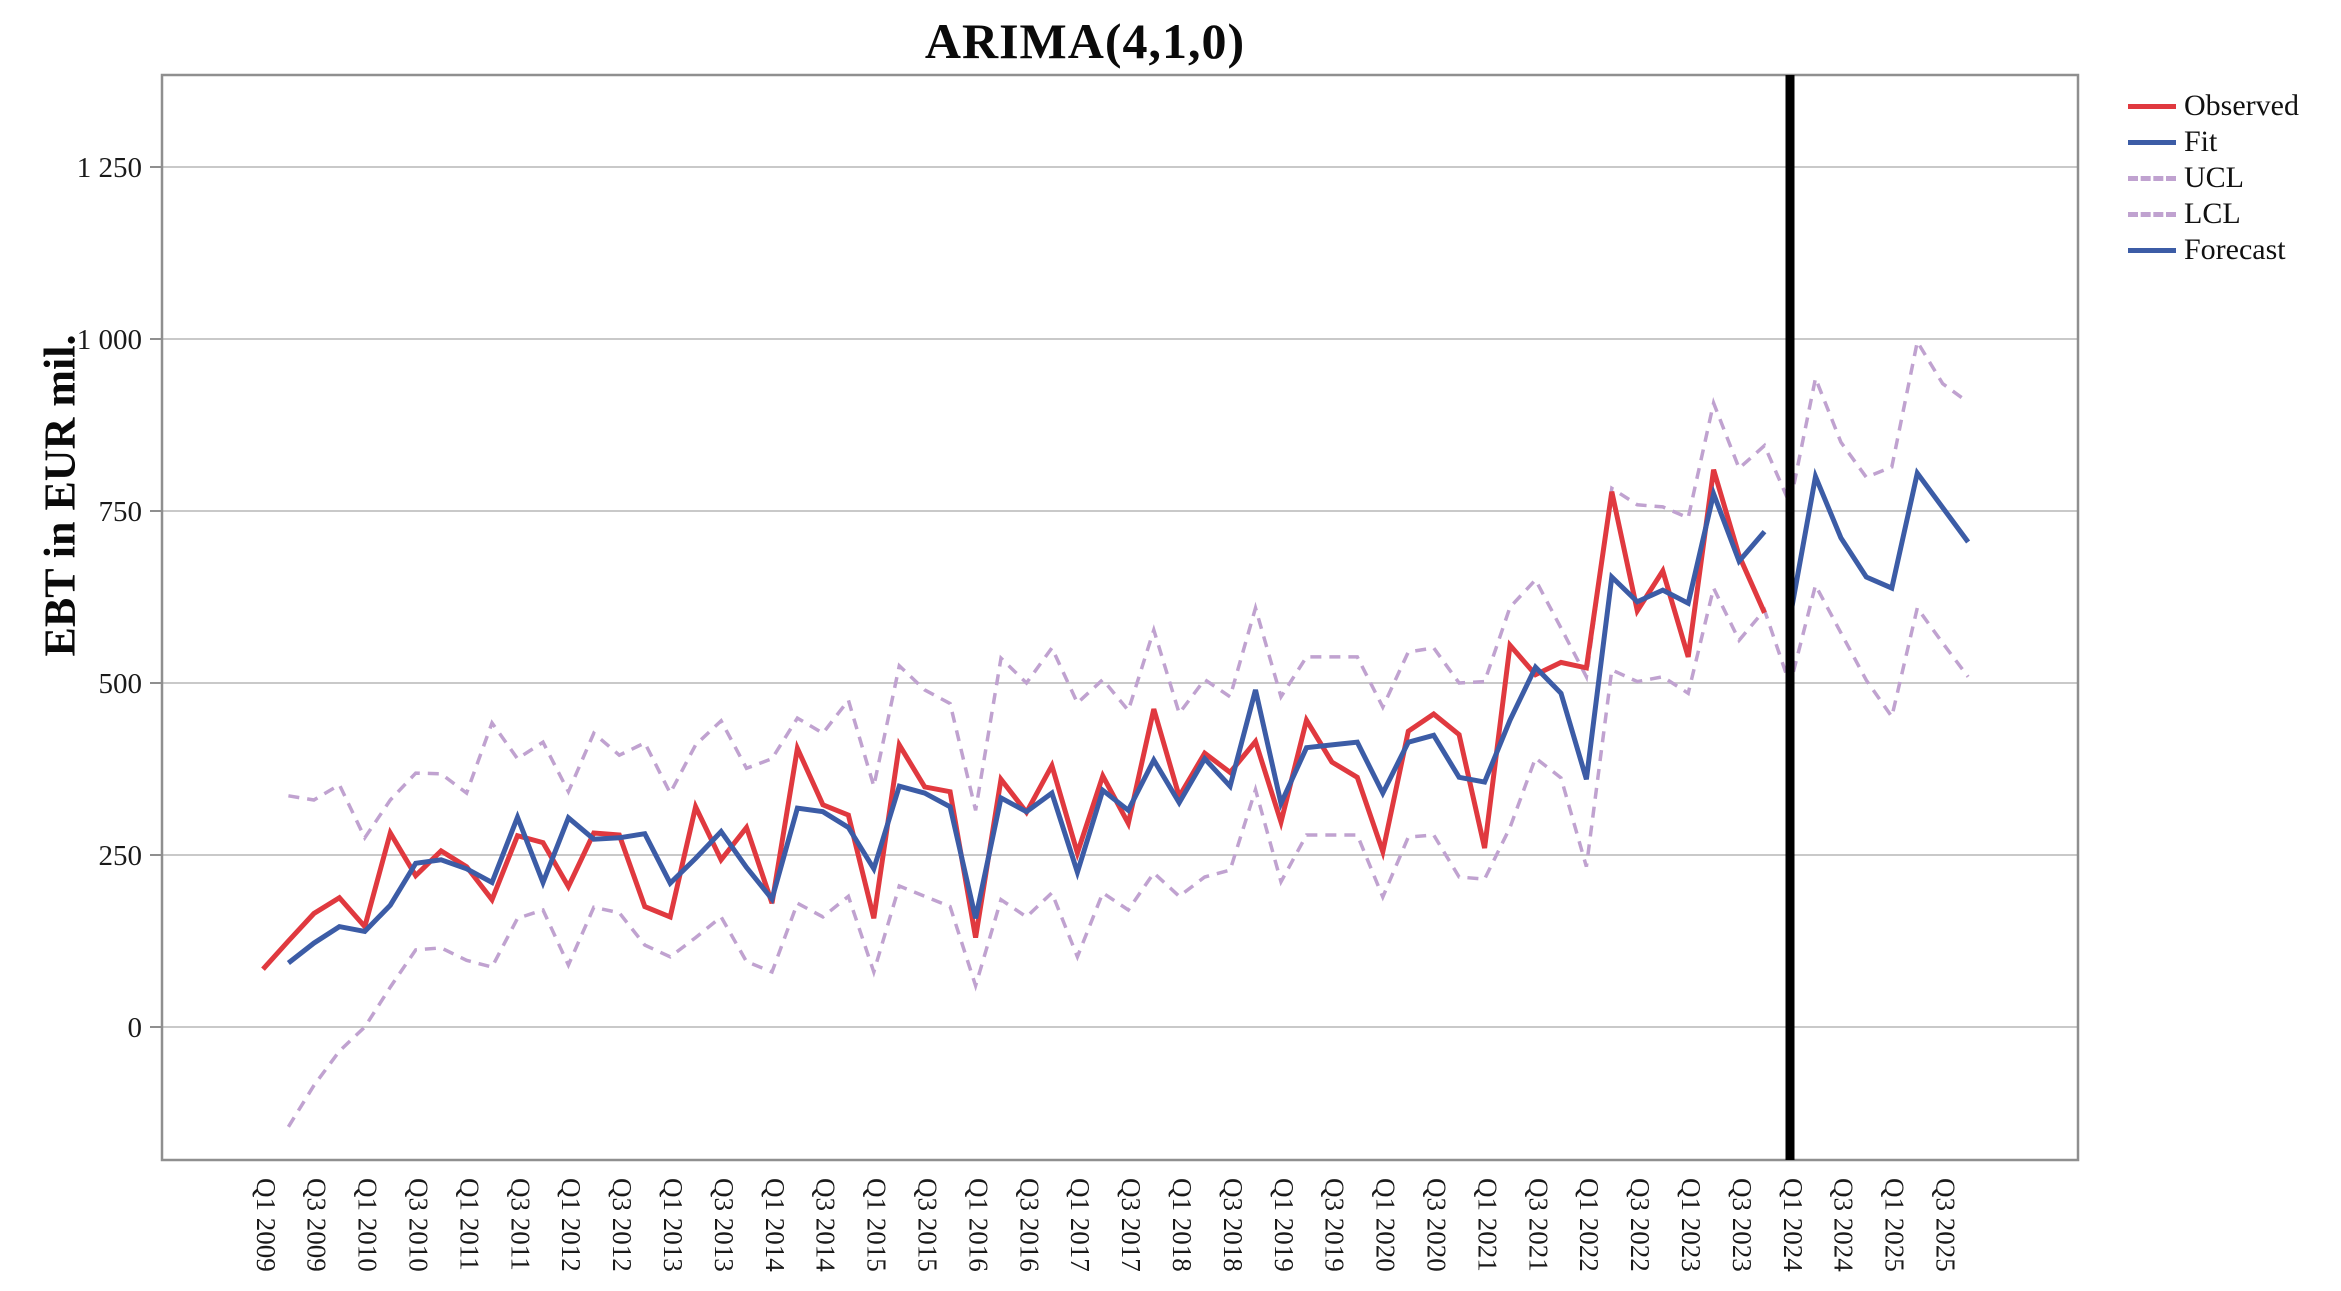  I want to click on x-tick-label: Q1 2025, so click(1895, 1225).